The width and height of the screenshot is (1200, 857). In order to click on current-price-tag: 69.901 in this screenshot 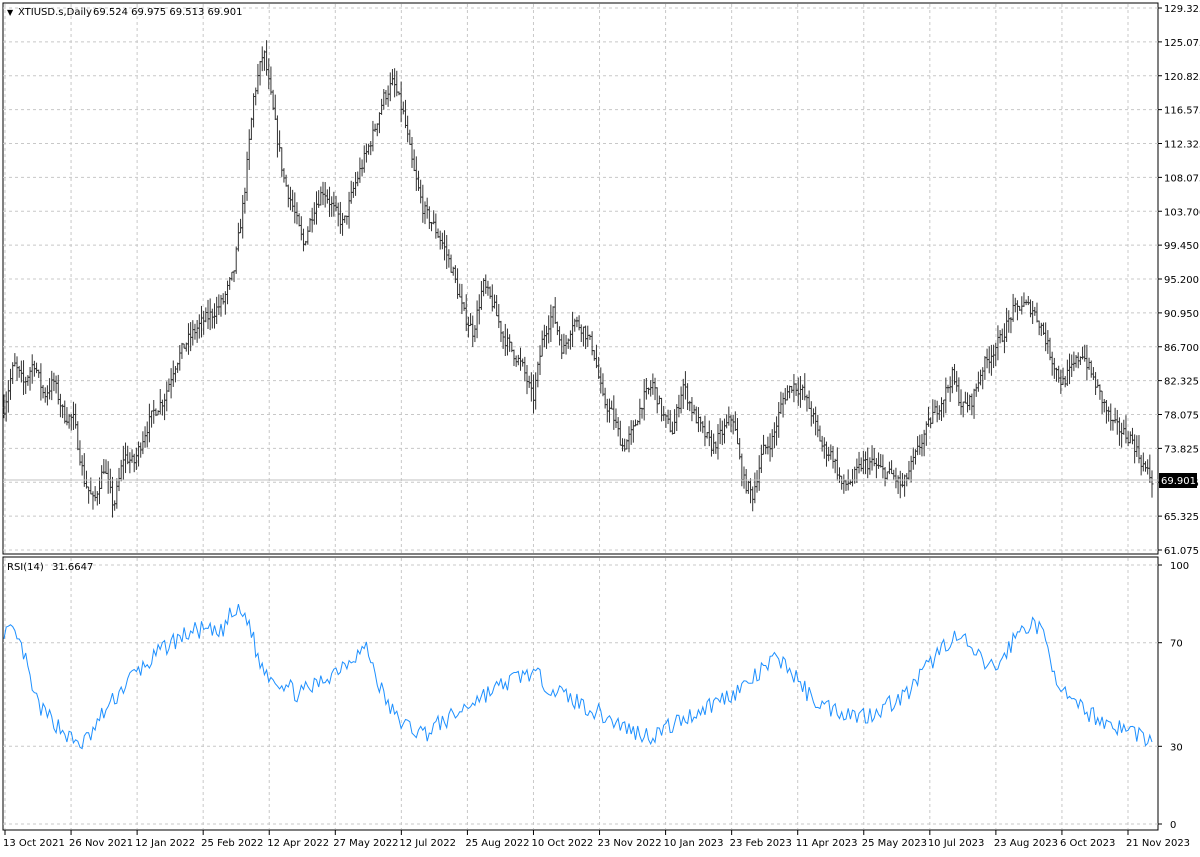, I will do `click(1178, 481)`.